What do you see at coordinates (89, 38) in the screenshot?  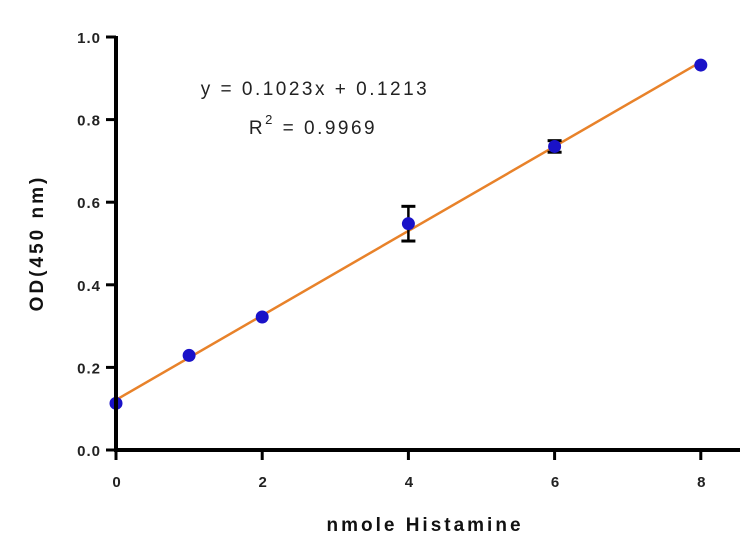 I see `y-tick-label: 1.0` at bounding box center [89, 38].